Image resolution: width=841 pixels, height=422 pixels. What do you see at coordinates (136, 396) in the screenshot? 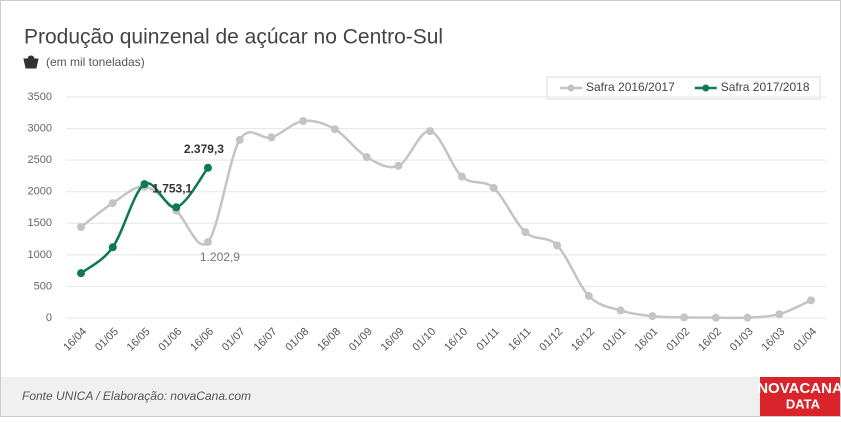
I see `source: Fonte UNICA / Elaboração: novaCana.com` at bounding box center [136, 396].